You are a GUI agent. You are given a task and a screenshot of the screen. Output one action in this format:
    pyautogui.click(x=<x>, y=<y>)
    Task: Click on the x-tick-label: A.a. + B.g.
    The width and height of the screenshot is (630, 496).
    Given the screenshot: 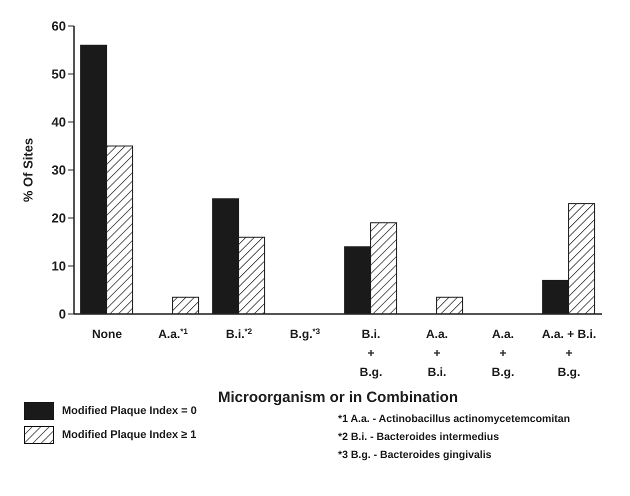 What is the action you would take?
    pyautogui.click(x=503, y=353)
    